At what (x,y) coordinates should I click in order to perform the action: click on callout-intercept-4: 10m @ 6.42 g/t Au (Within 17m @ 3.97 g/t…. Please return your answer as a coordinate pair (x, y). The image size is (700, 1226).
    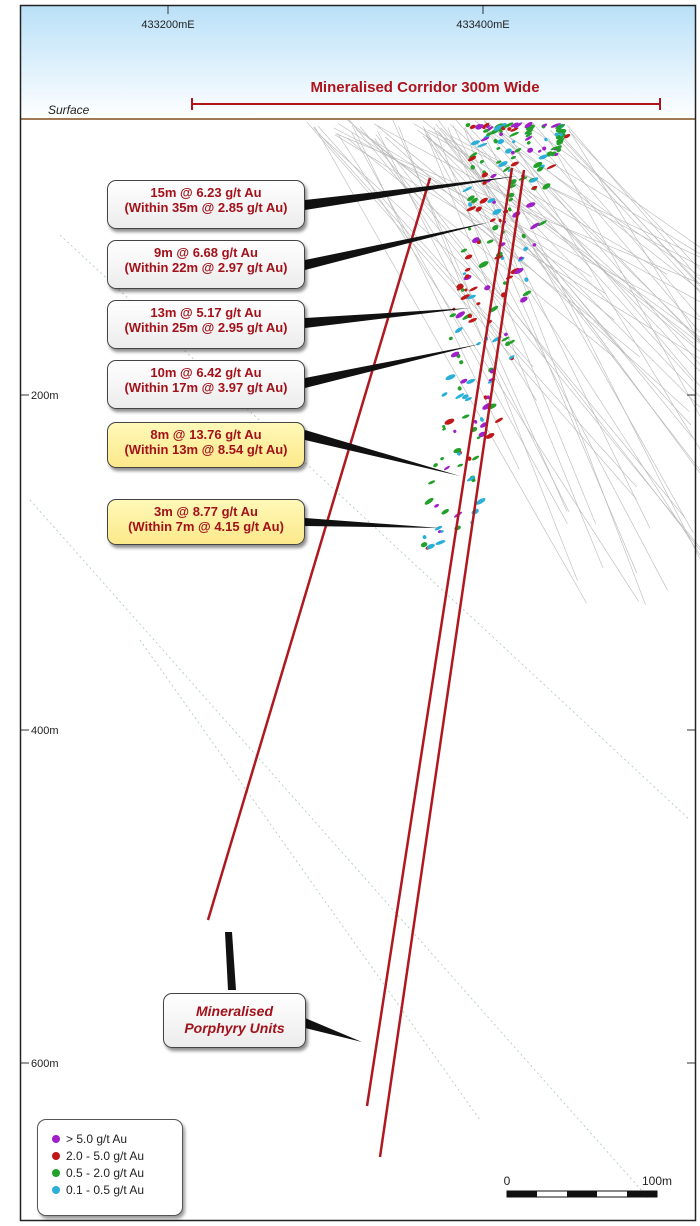
    Looking at the image, I should click on (206, 384).